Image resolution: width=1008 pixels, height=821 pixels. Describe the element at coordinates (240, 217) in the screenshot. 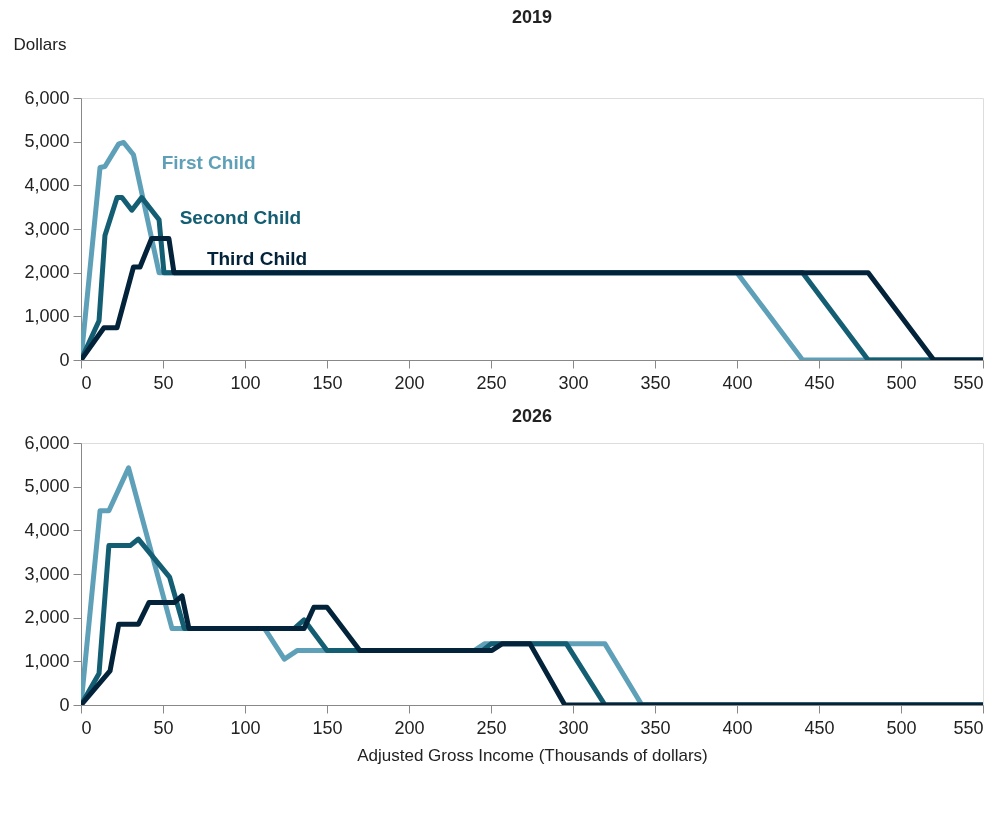

I see `series-label: Second Child` at that location.